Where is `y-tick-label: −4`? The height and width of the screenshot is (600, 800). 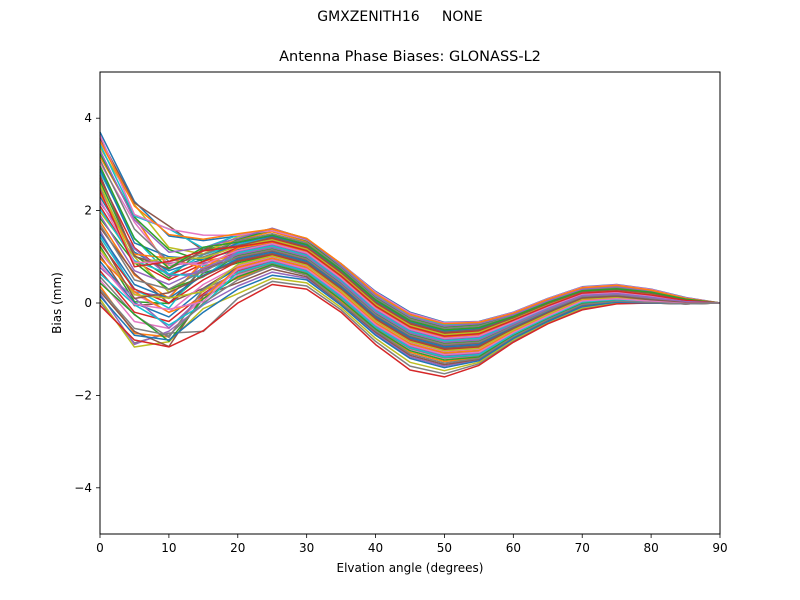
y-tick-label: −4 is located at coordinates (83, 488).